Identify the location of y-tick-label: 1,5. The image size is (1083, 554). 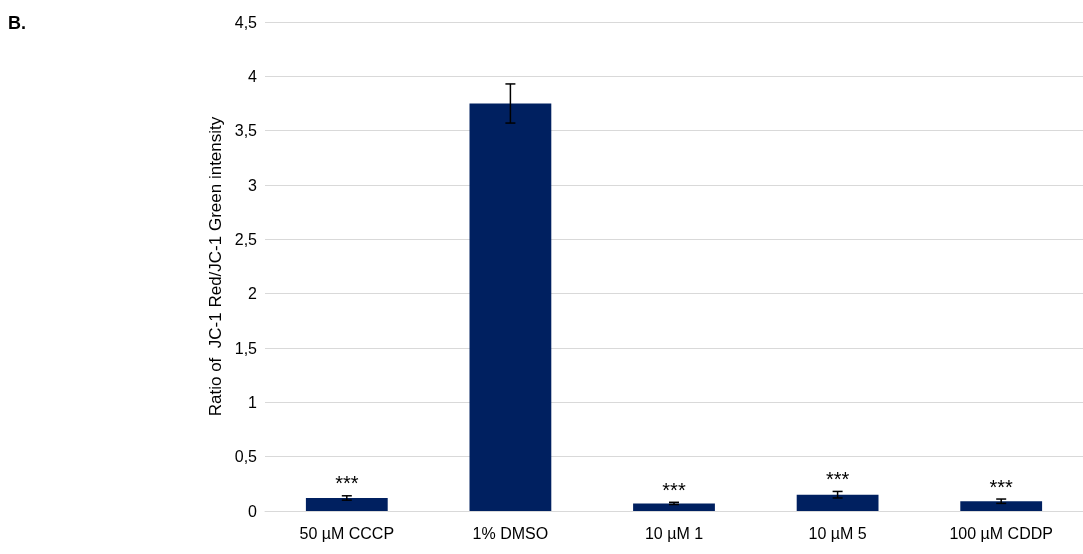
(246, 348).